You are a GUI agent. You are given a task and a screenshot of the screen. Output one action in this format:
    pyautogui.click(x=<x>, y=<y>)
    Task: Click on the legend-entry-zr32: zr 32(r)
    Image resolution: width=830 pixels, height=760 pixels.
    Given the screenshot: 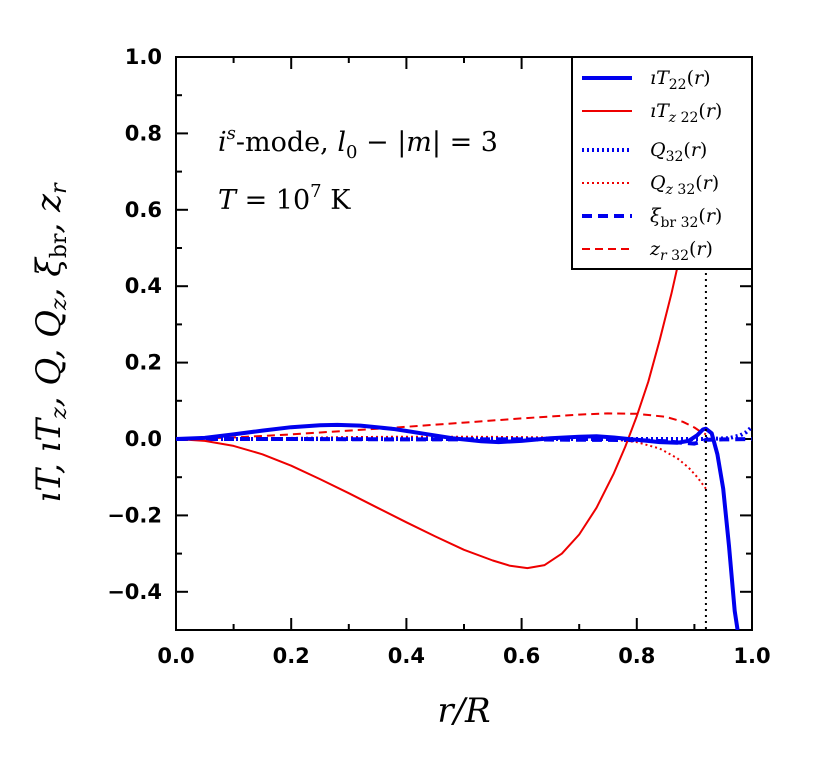 What is the action you would take?
    pyautogui.click(x=647, y=251)
    